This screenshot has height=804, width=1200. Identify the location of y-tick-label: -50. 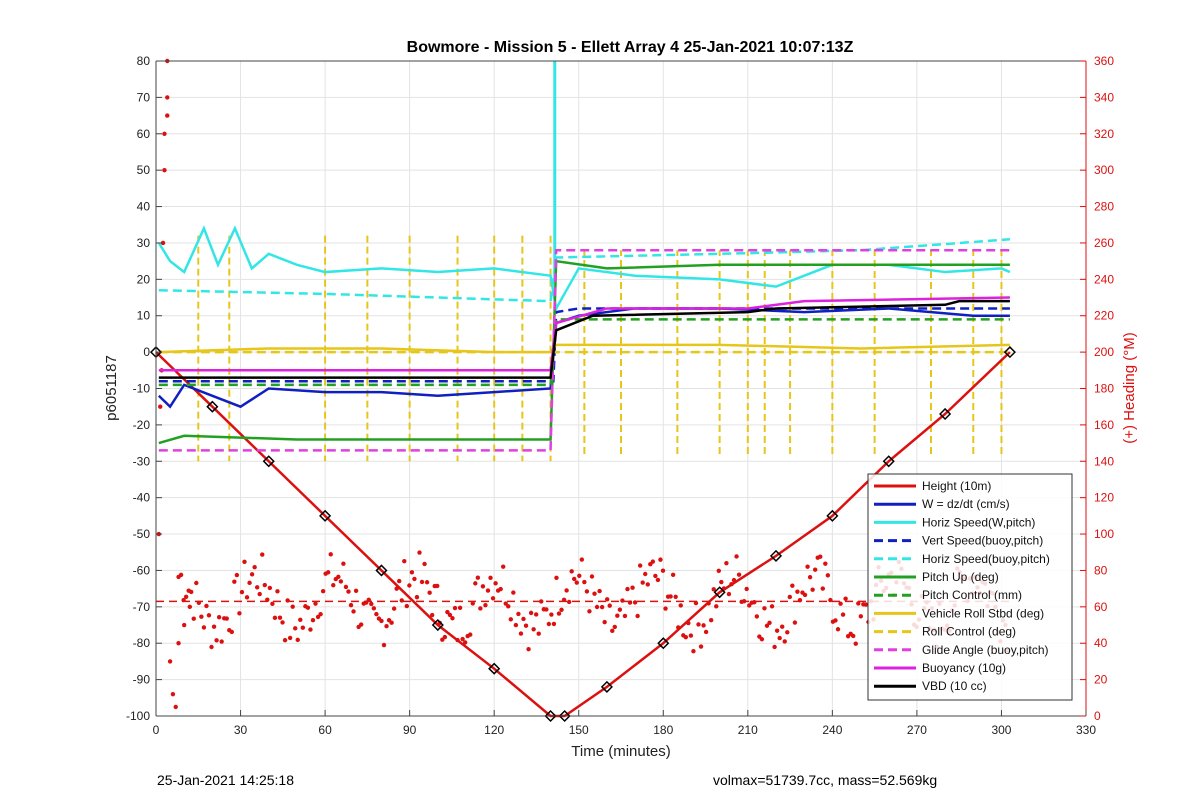
(142, 534).